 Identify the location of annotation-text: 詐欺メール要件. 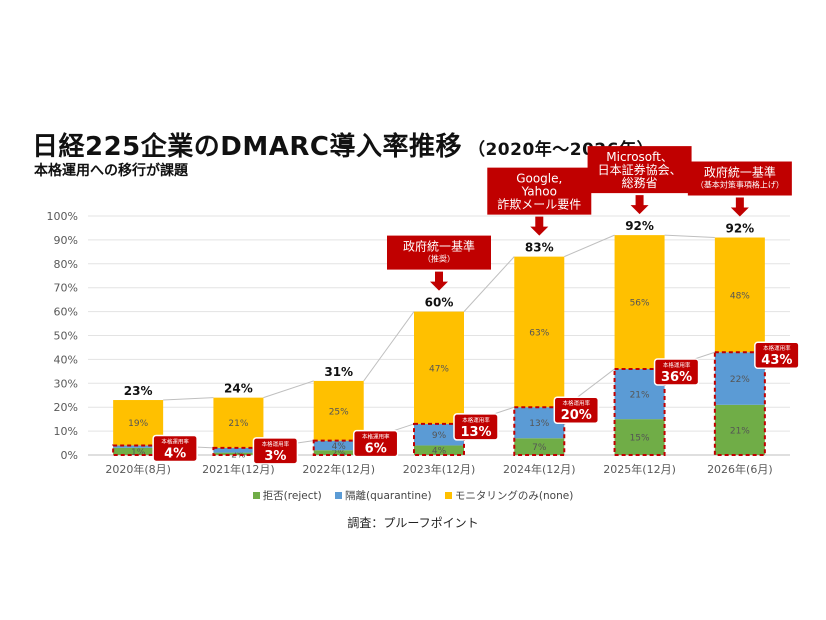
(539, 204).